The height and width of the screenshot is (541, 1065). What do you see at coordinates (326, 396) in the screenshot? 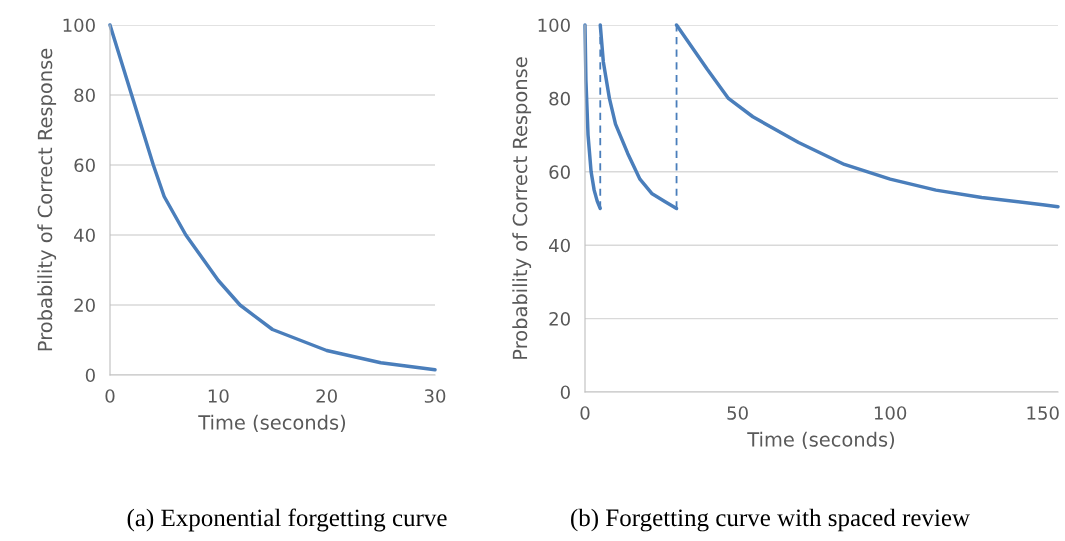
I see `x-tick-label: 20` at bounding box center [326, 396].